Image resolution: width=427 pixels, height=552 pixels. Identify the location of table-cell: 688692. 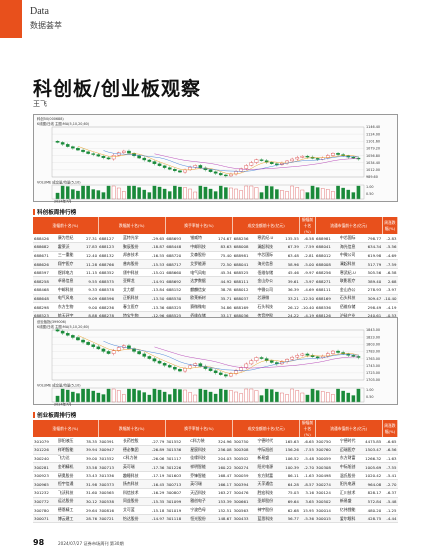
(177, 281).